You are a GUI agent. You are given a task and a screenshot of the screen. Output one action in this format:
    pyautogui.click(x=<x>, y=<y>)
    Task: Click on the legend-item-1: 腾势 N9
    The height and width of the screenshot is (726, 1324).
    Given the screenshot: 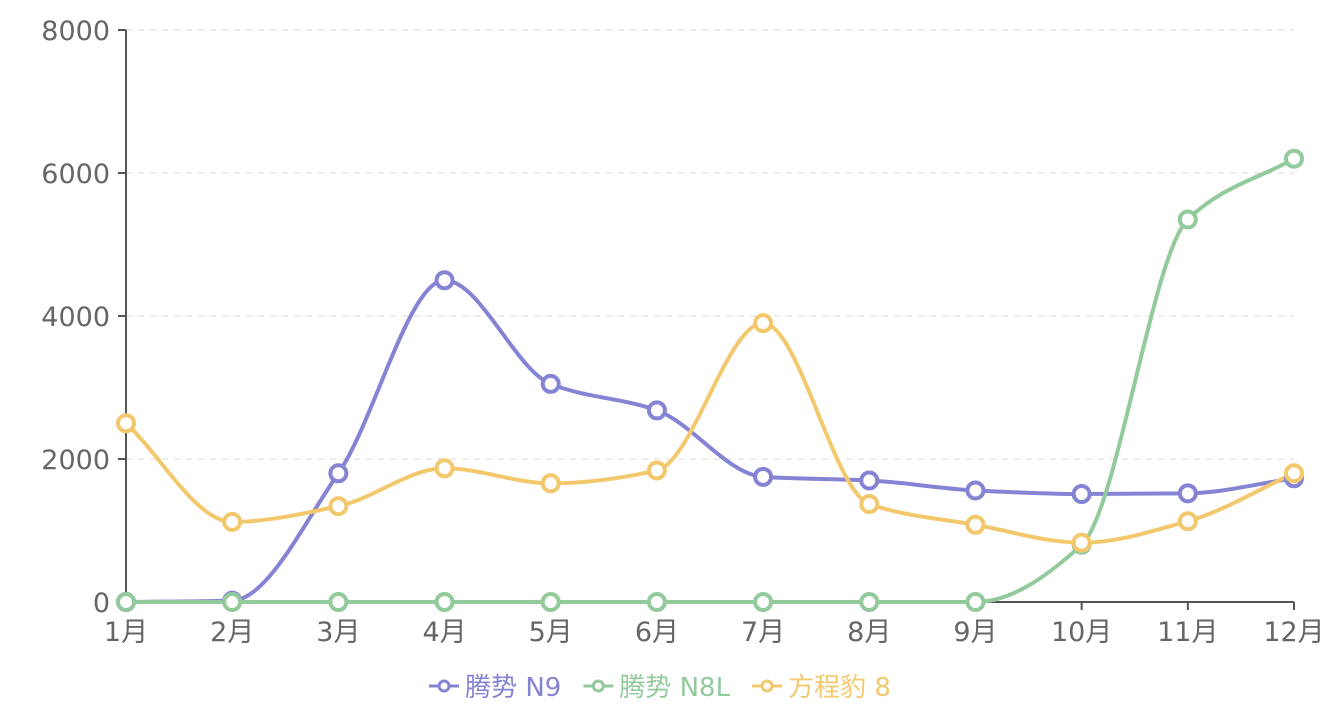 What is the action you would take?
    pyautogui.click(x=495, y=688)
    